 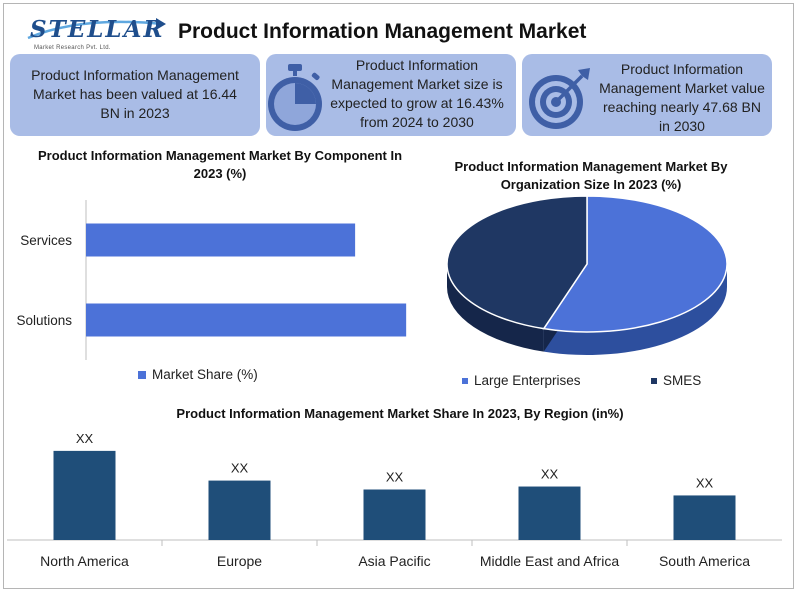 I want to click on bar-solutions, so click(x=246, y=320).